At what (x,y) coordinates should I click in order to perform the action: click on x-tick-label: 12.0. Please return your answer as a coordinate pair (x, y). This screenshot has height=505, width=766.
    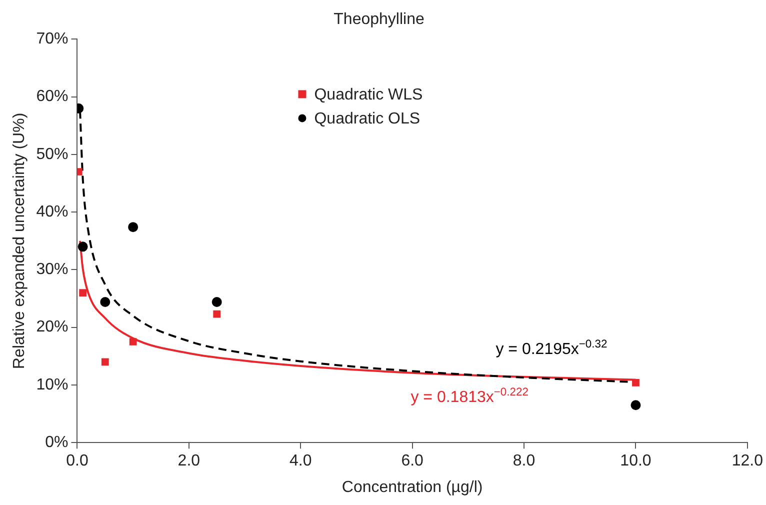
    Looking at the image, I should click on (748, 461).